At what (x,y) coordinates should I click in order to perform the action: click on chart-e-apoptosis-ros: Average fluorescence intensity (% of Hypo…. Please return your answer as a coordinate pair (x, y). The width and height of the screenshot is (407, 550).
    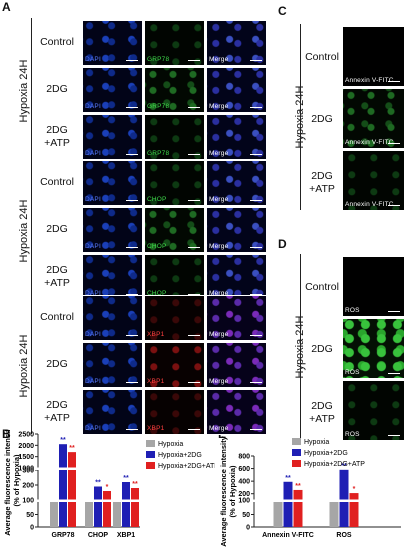
    Looking at the image, I should click on (311, 491).